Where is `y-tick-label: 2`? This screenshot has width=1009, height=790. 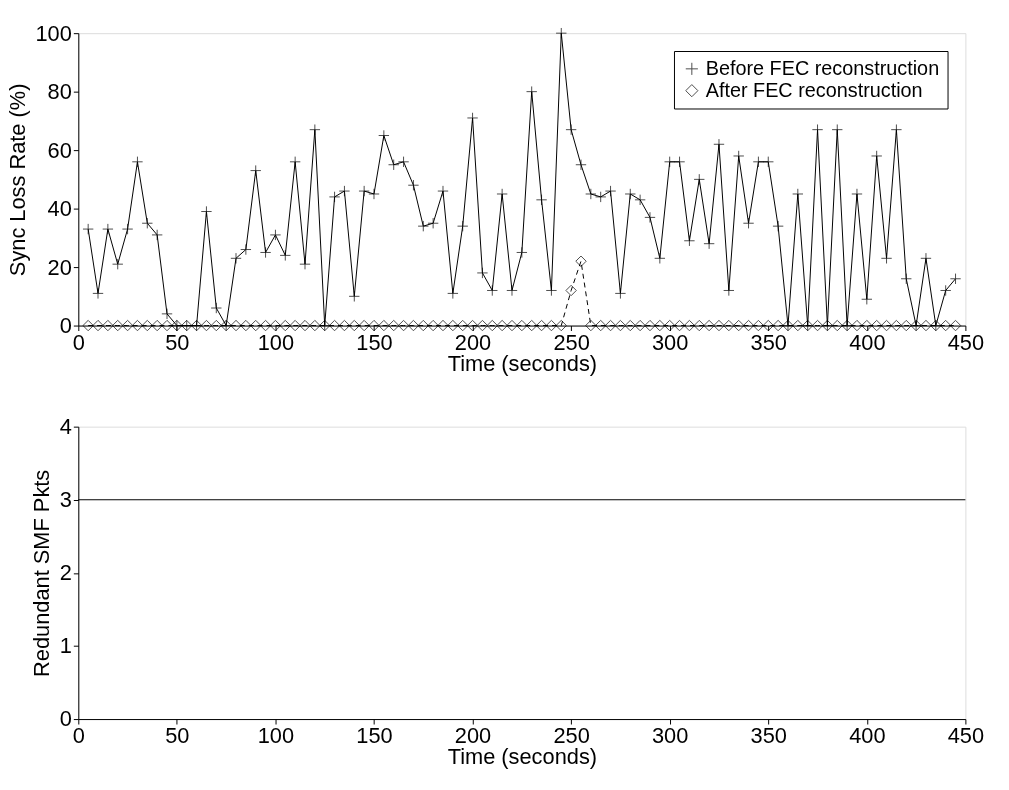
y-tick-label: 2 is located at coordinates (65, 573).